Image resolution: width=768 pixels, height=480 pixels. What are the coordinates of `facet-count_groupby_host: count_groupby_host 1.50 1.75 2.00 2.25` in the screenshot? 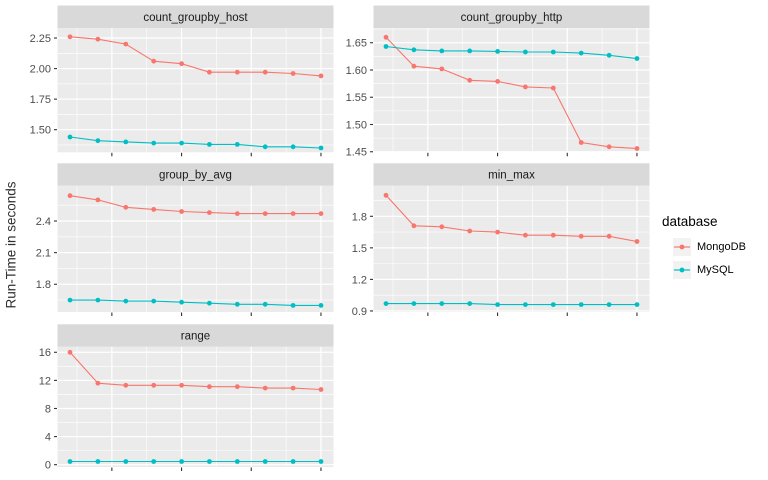 It's located at (182, 81).